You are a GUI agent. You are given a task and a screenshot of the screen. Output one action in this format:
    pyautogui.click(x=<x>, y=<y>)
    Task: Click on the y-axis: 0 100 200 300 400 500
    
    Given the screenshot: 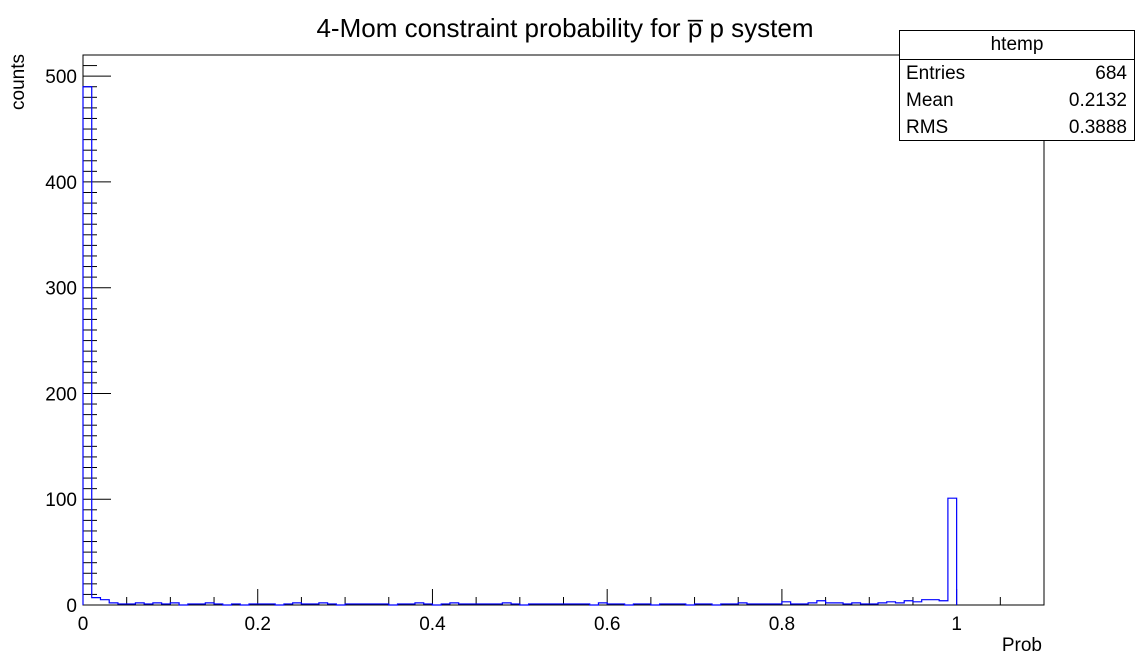 What is the action you would take?
    pyautogui.click(x=78, y=335)
    